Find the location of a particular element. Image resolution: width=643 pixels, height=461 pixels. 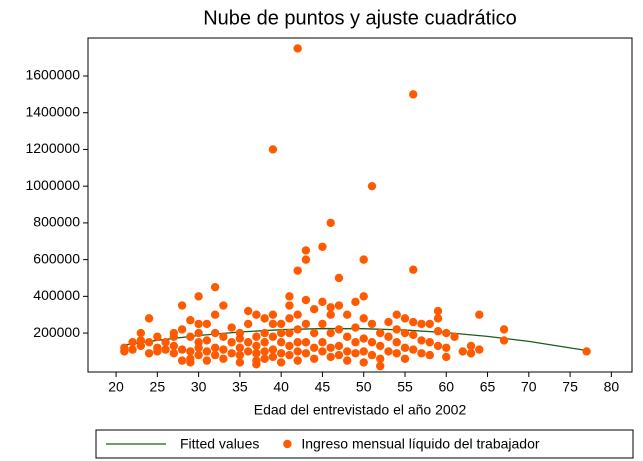

x-tick-label: 65 is located at coordinates (488, 387).